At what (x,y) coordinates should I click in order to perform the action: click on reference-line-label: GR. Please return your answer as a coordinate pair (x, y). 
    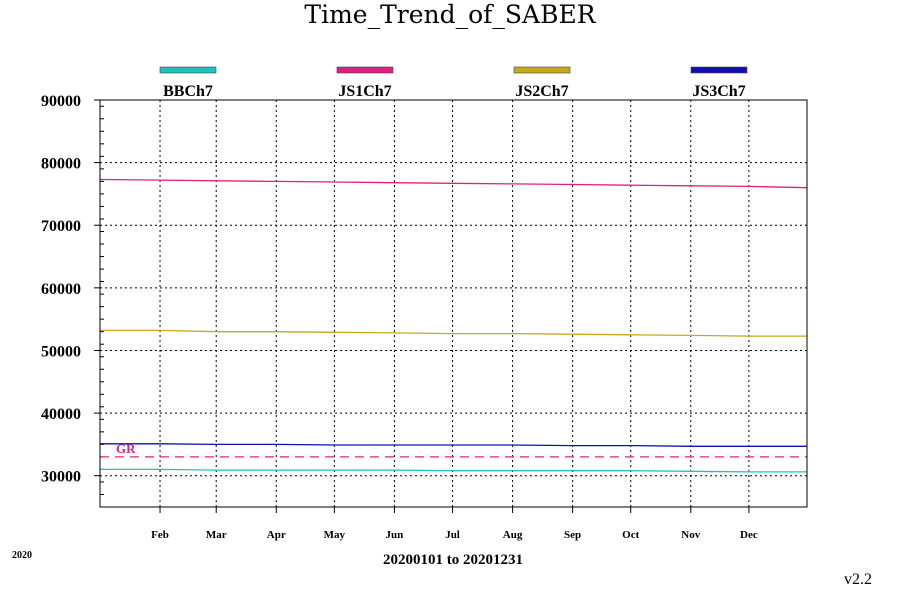
    Looking at the image, I should click on (126, 448).